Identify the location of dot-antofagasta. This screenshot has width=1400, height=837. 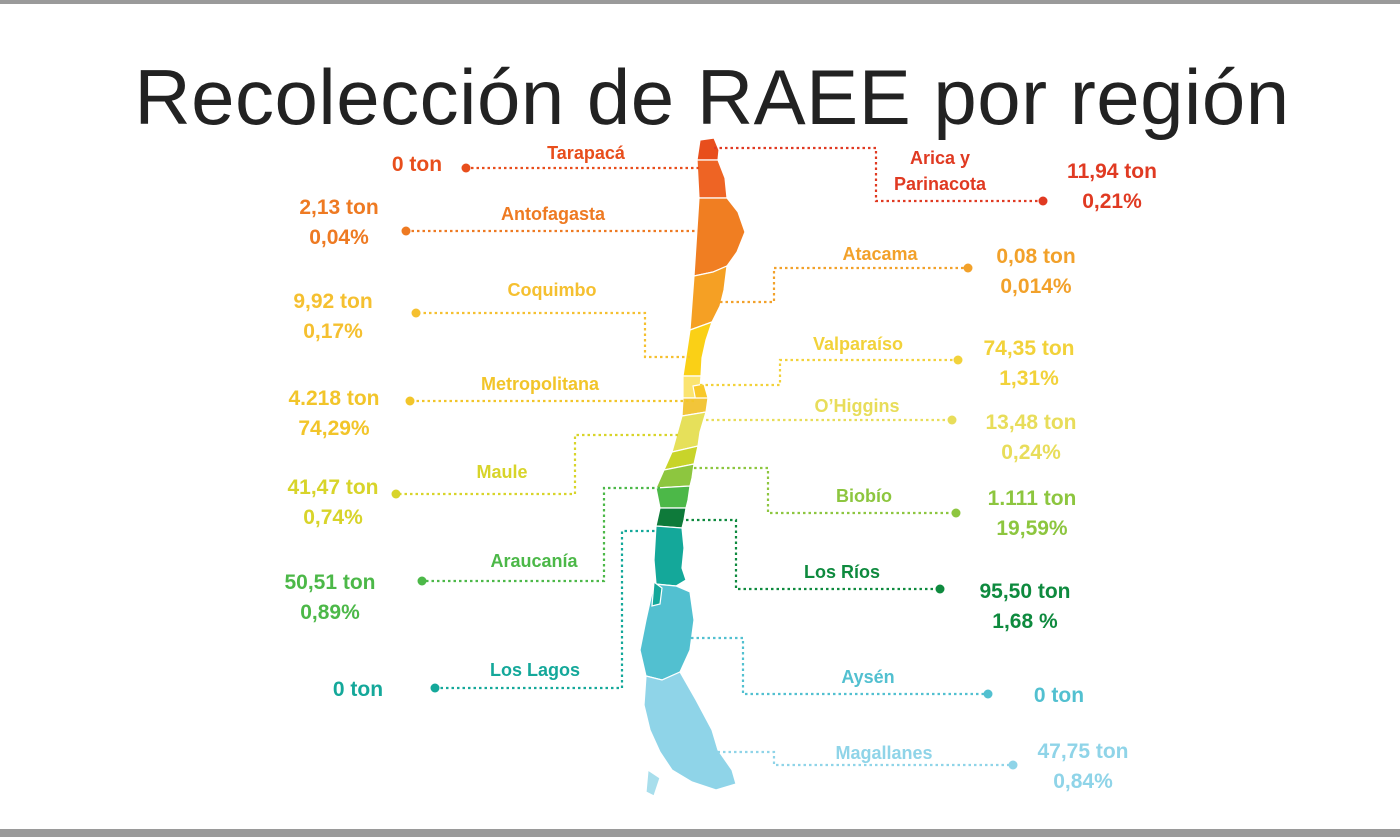
(406, 231).